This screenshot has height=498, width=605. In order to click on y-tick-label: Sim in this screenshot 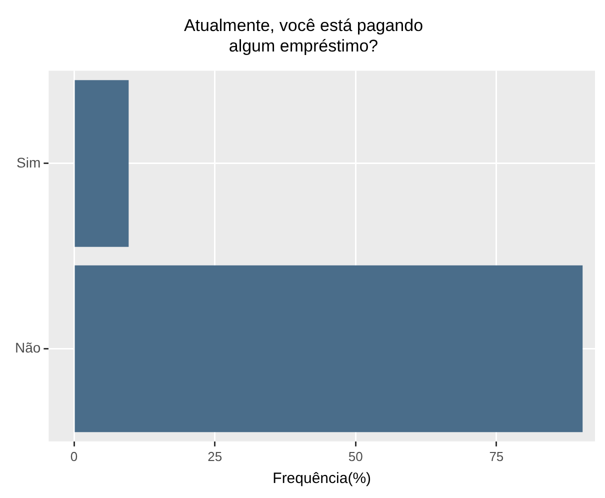, I will do `click(28, 162)`.